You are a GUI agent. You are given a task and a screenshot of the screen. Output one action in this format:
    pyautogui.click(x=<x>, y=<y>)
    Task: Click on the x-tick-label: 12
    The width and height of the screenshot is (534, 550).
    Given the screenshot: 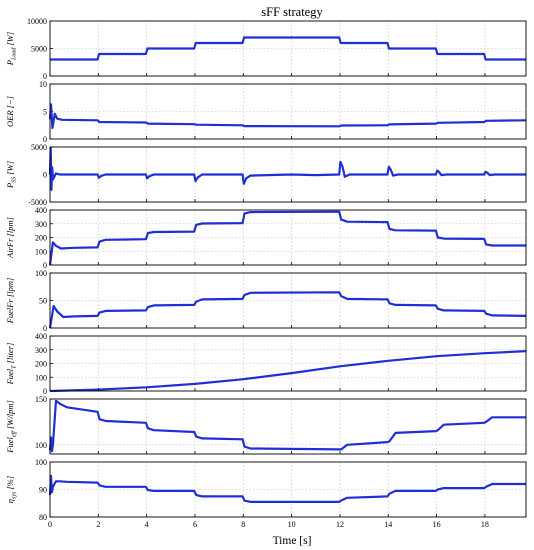 What is the action you would take?
    pyautogui.click(x=340, y=524)
    